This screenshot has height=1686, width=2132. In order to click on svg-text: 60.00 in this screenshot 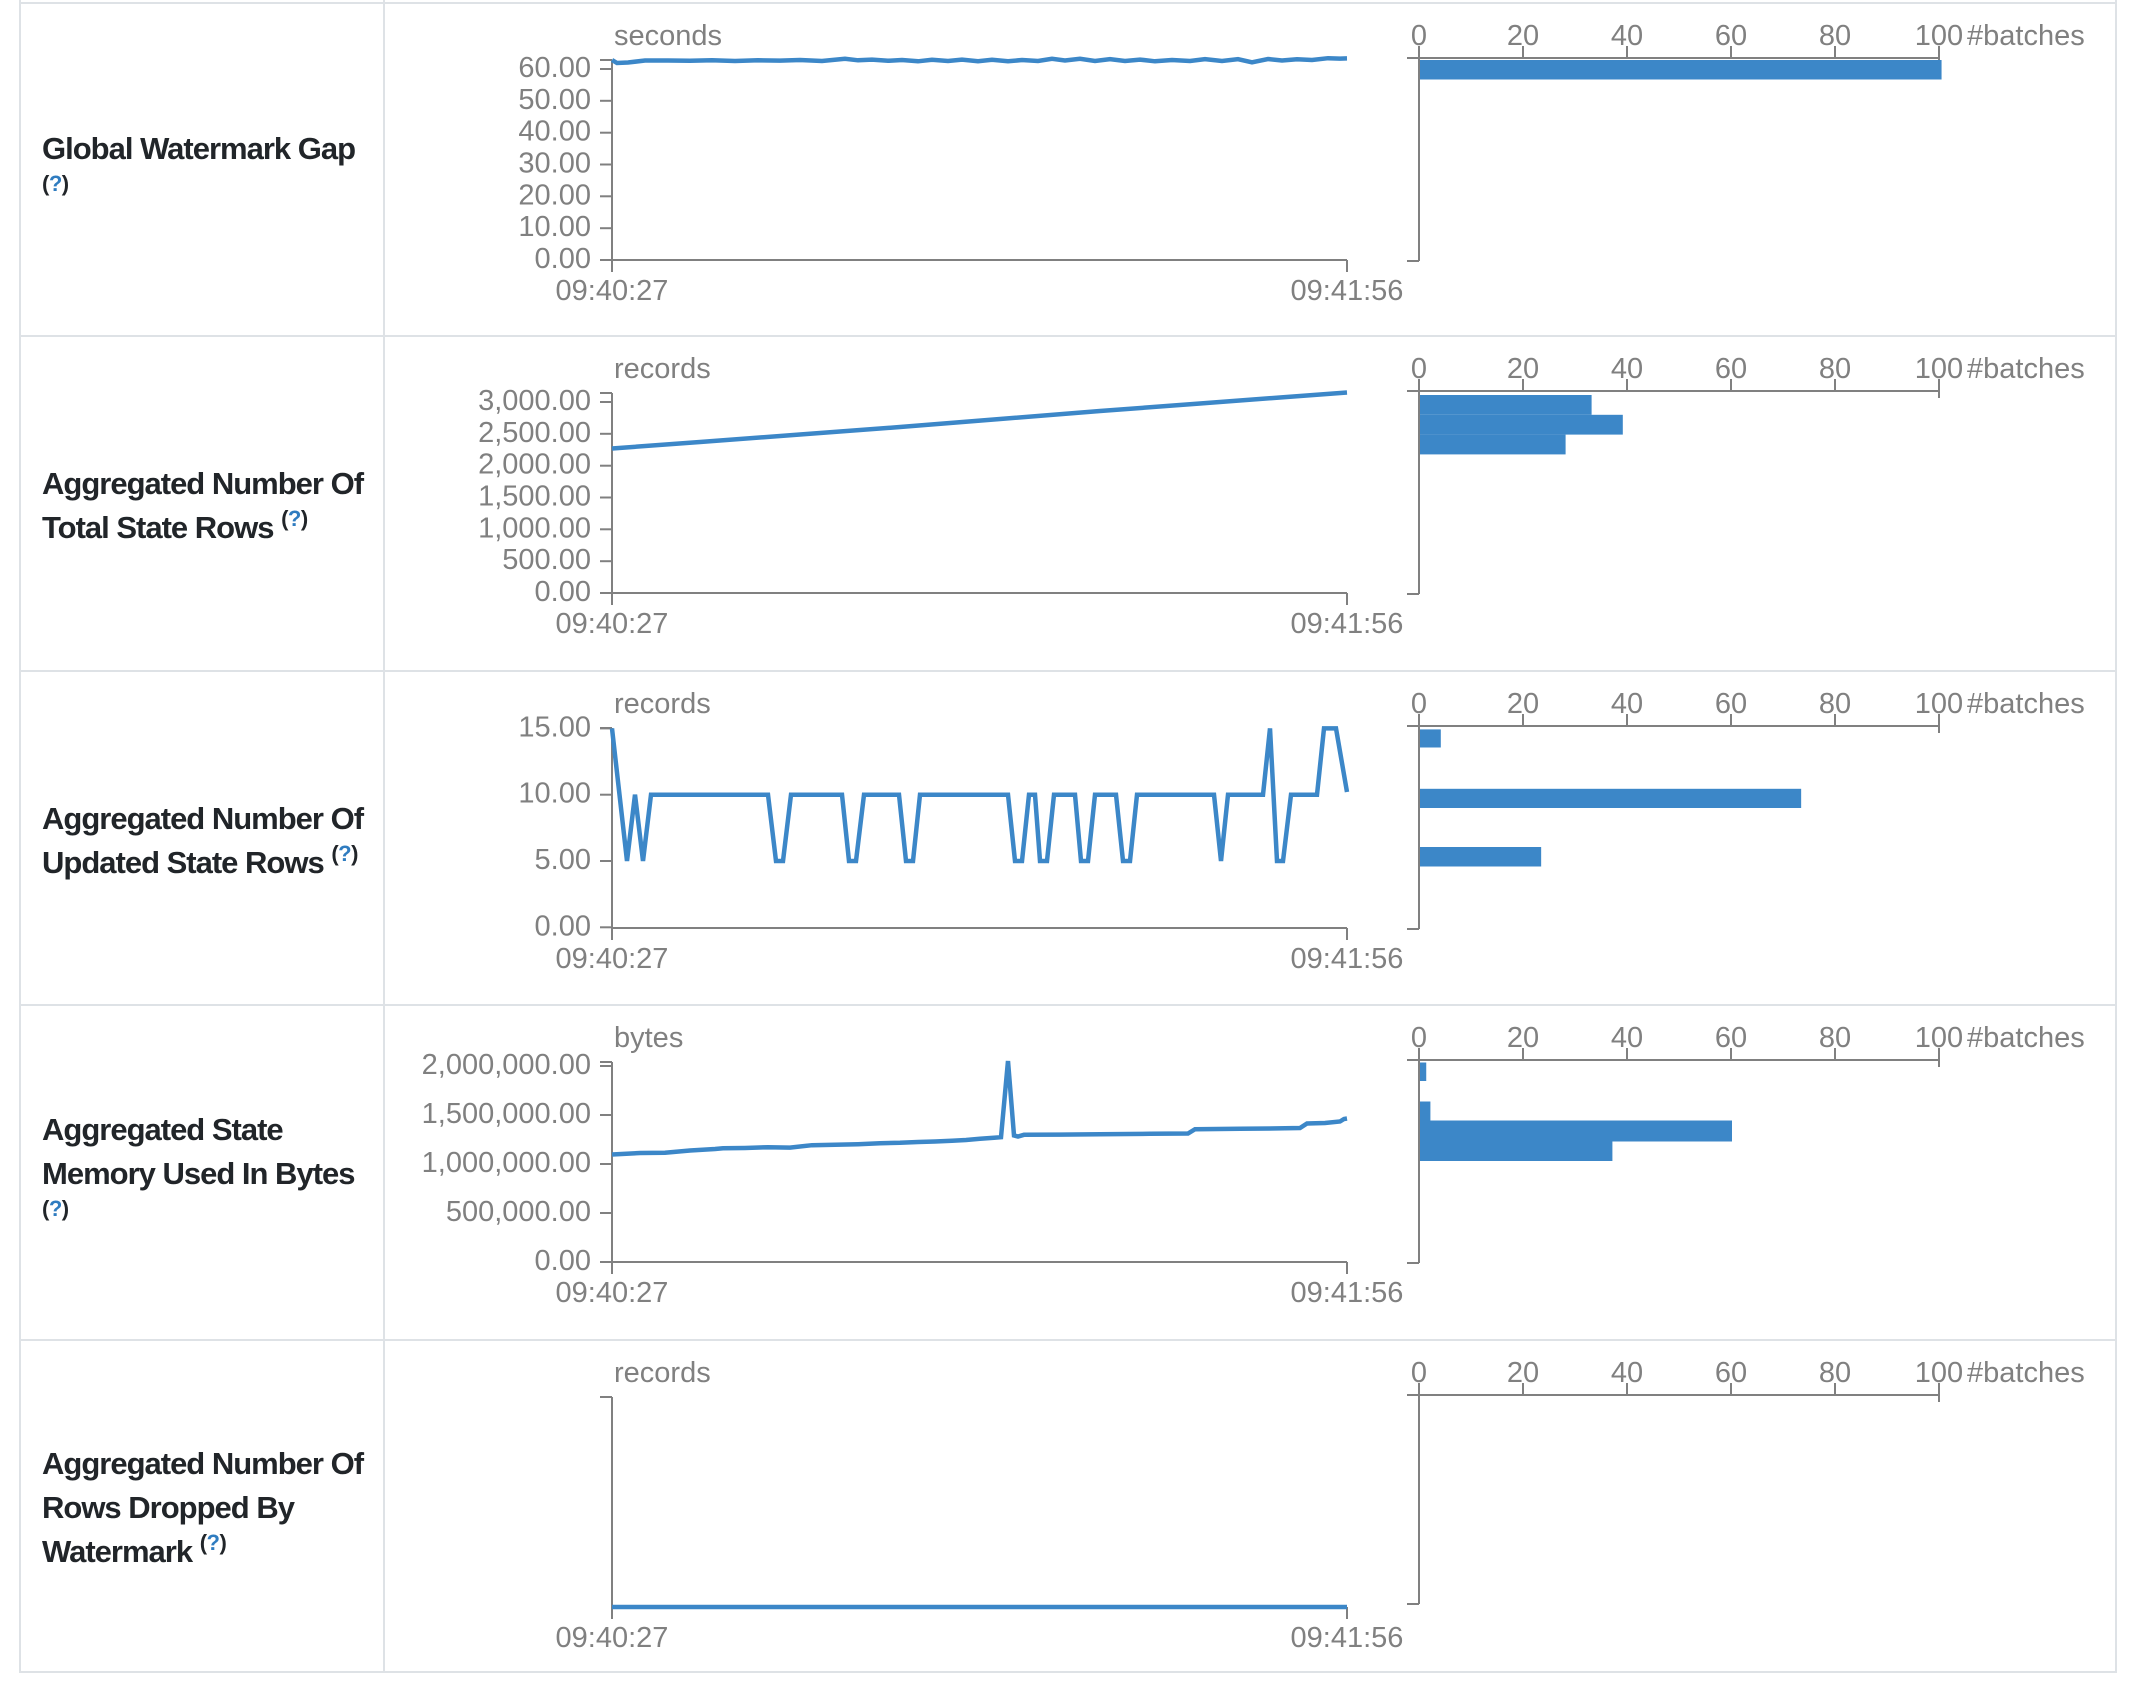, I will do `click(554, 68)`.